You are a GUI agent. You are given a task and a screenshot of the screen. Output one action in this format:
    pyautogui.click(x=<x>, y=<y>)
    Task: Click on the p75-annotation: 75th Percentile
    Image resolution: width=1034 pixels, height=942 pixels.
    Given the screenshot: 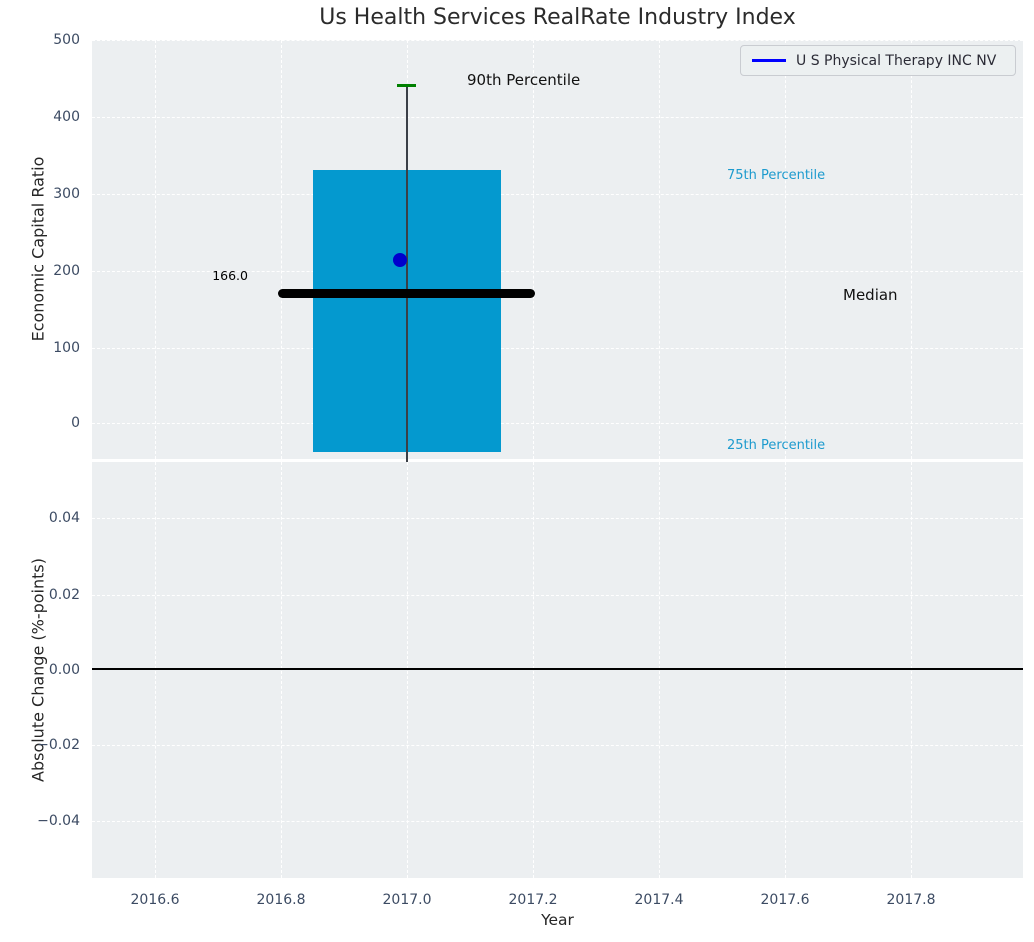 What is the action you would take?
    pyautogui.click(x=776, y=175)
    